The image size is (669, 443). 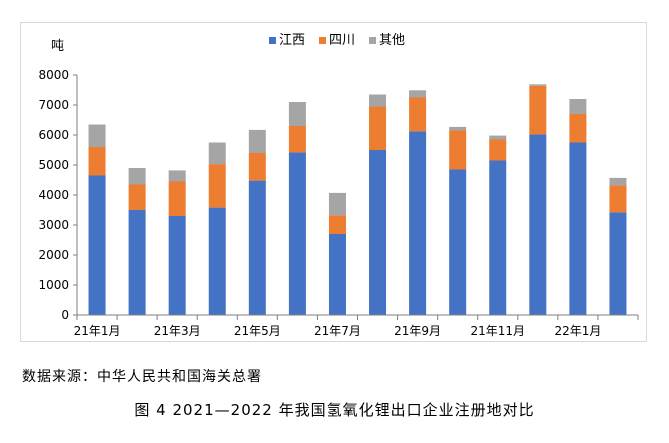 What do you see at coordinates (53, 135) in the screenshot?
I see `y-tick-label: 6000` at bounding box center [53, 135].